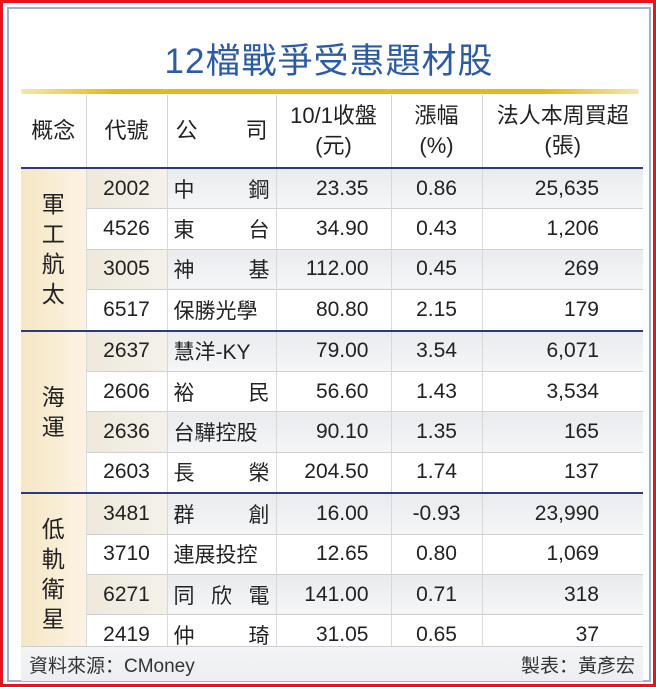 The height and width of the screenshot is (687, 656). Describe the element at coordinates (333, 131) in the screenshot. I see `header-close: 10/1收盤 (元)` at that location.